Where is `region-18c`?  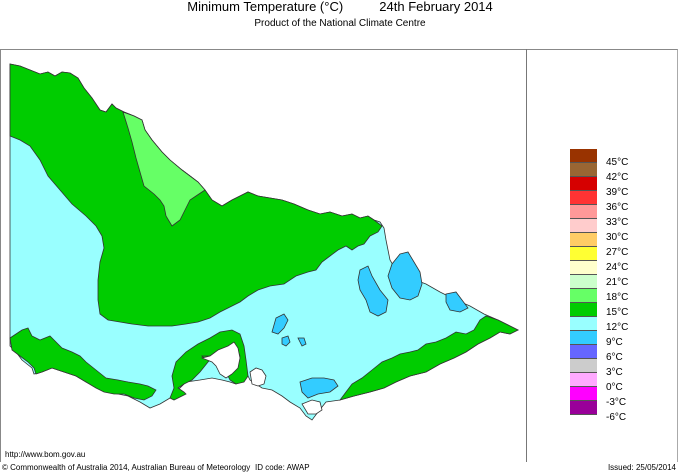 region-18c is located at coordinates (164, 169).